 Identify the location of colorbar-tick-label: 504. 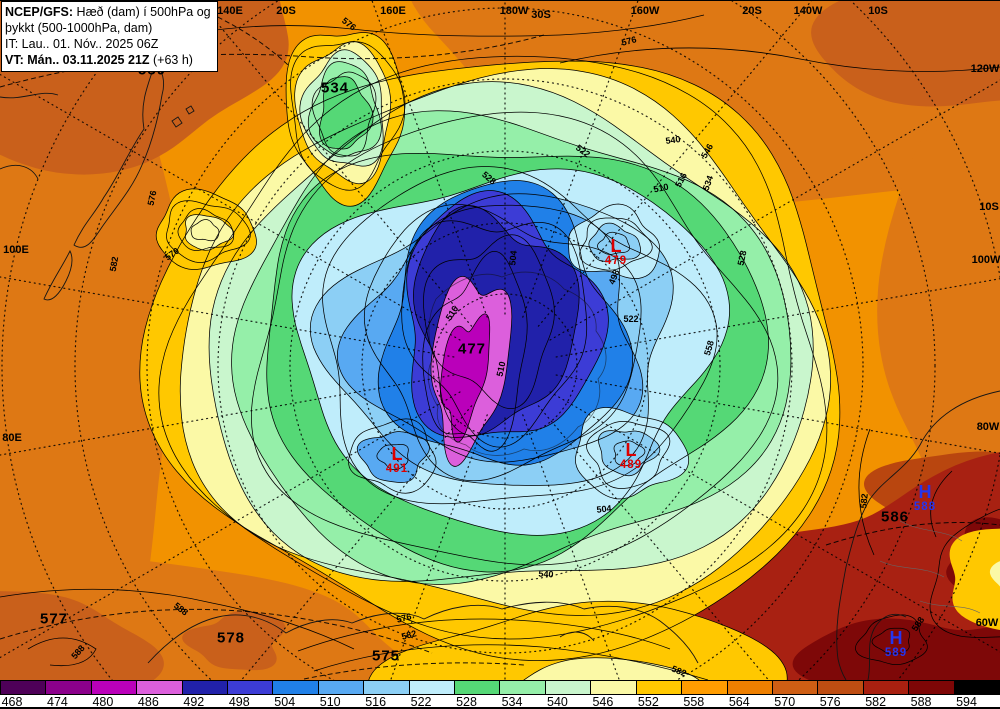
(285, 702).